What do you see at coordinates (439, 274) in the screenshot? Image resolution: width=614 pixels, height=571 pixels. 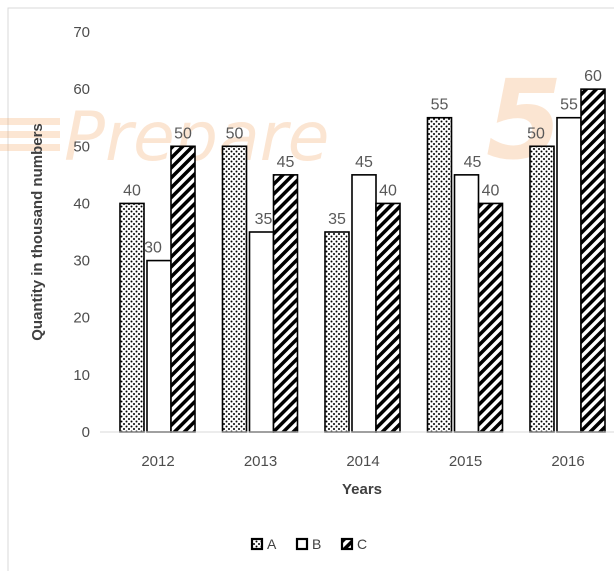 I see `bar-a-2015` at bounding box center [439, 274].